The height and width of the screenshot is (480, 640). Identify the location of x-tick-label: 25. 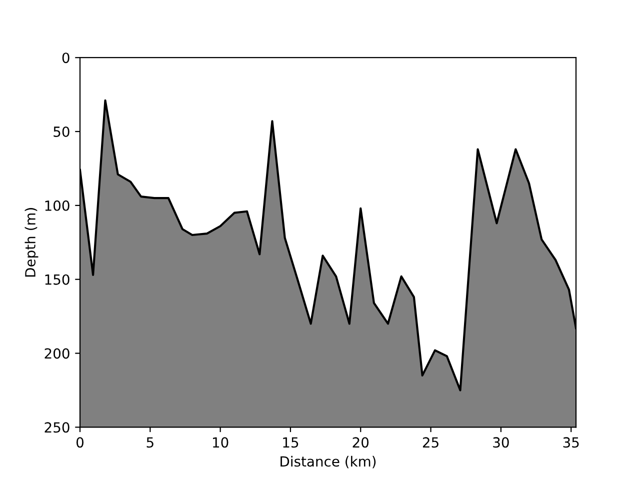
(430, 442).